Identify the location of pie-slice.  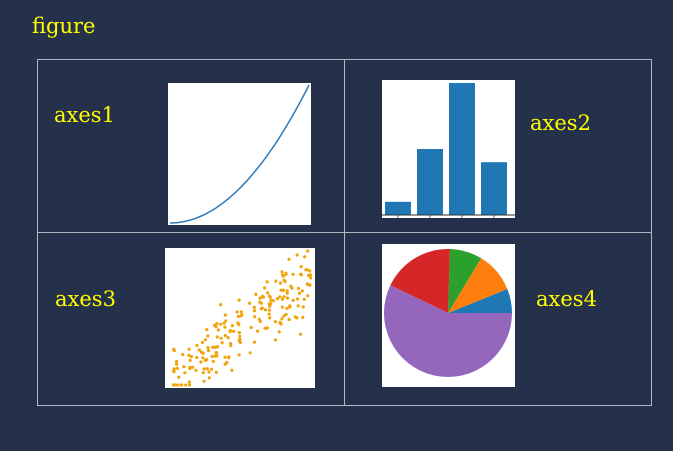
(480, 300).